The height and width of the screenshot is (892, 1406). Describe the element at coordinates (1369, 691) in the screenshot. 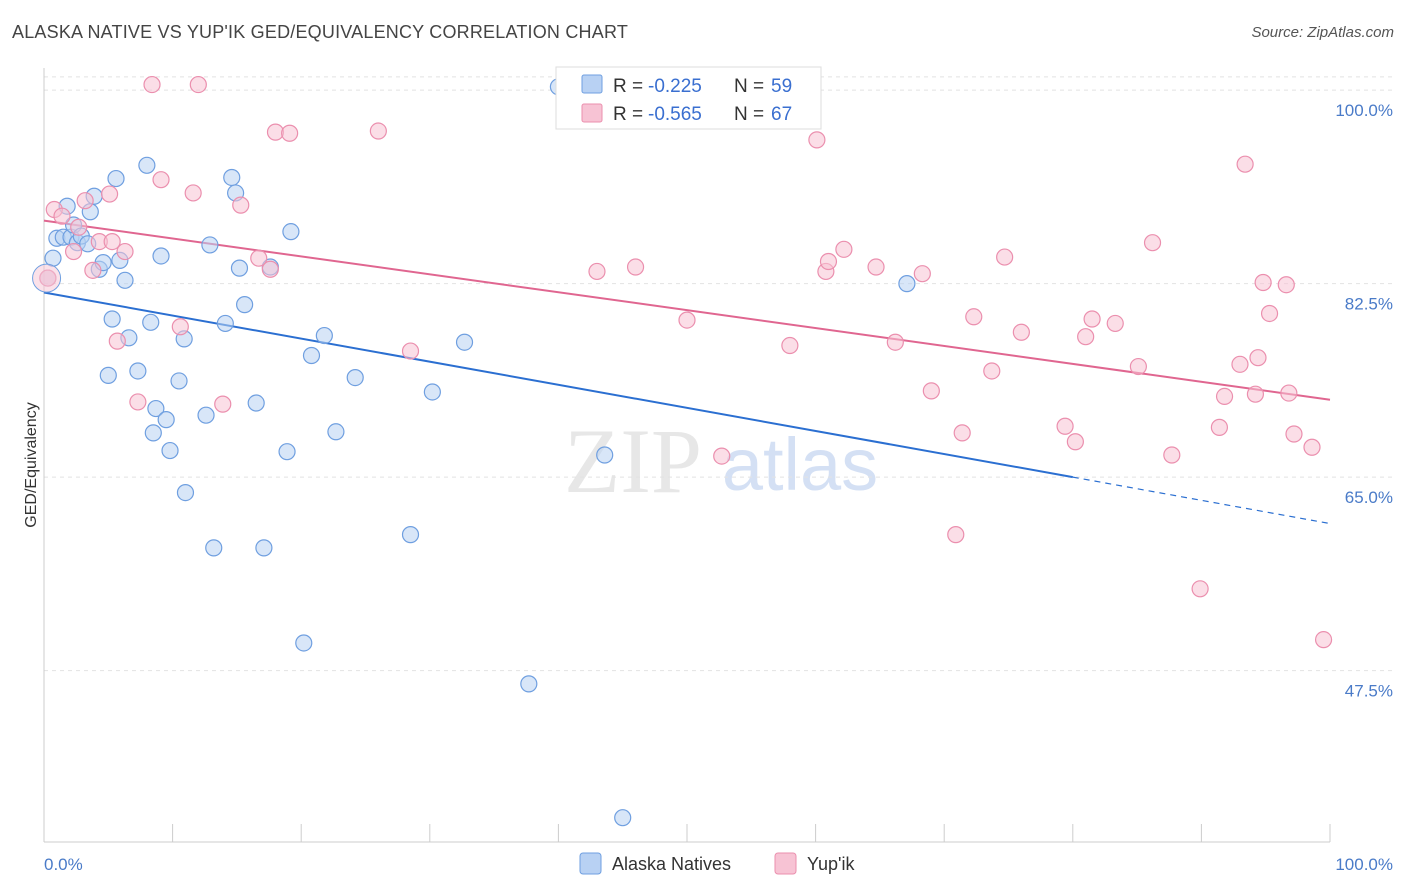

I see `y-tick-label: 47.5%` at that location.